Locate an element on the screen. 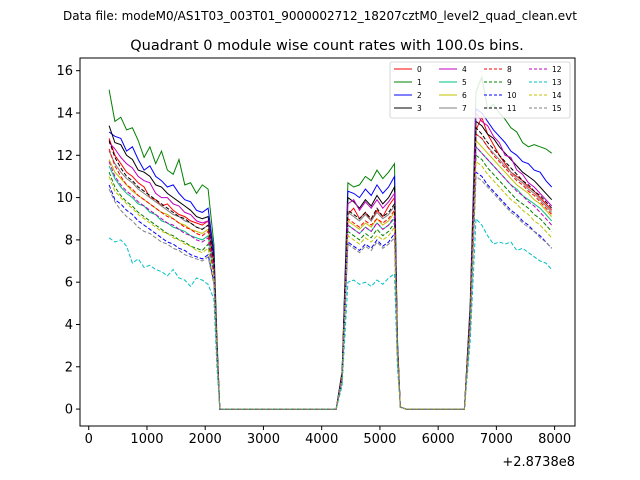 This screenshot has width=640, height=480. y-tick-label: 6 is located at coordinates (69, 283).